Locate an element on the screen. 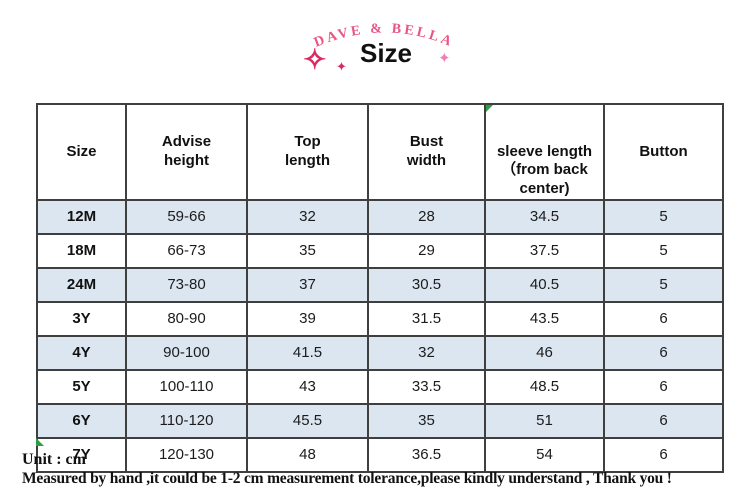 The height and width of the screenshot is (500, 750). table-cell: 31.5 is located at coordinates (426, 318).